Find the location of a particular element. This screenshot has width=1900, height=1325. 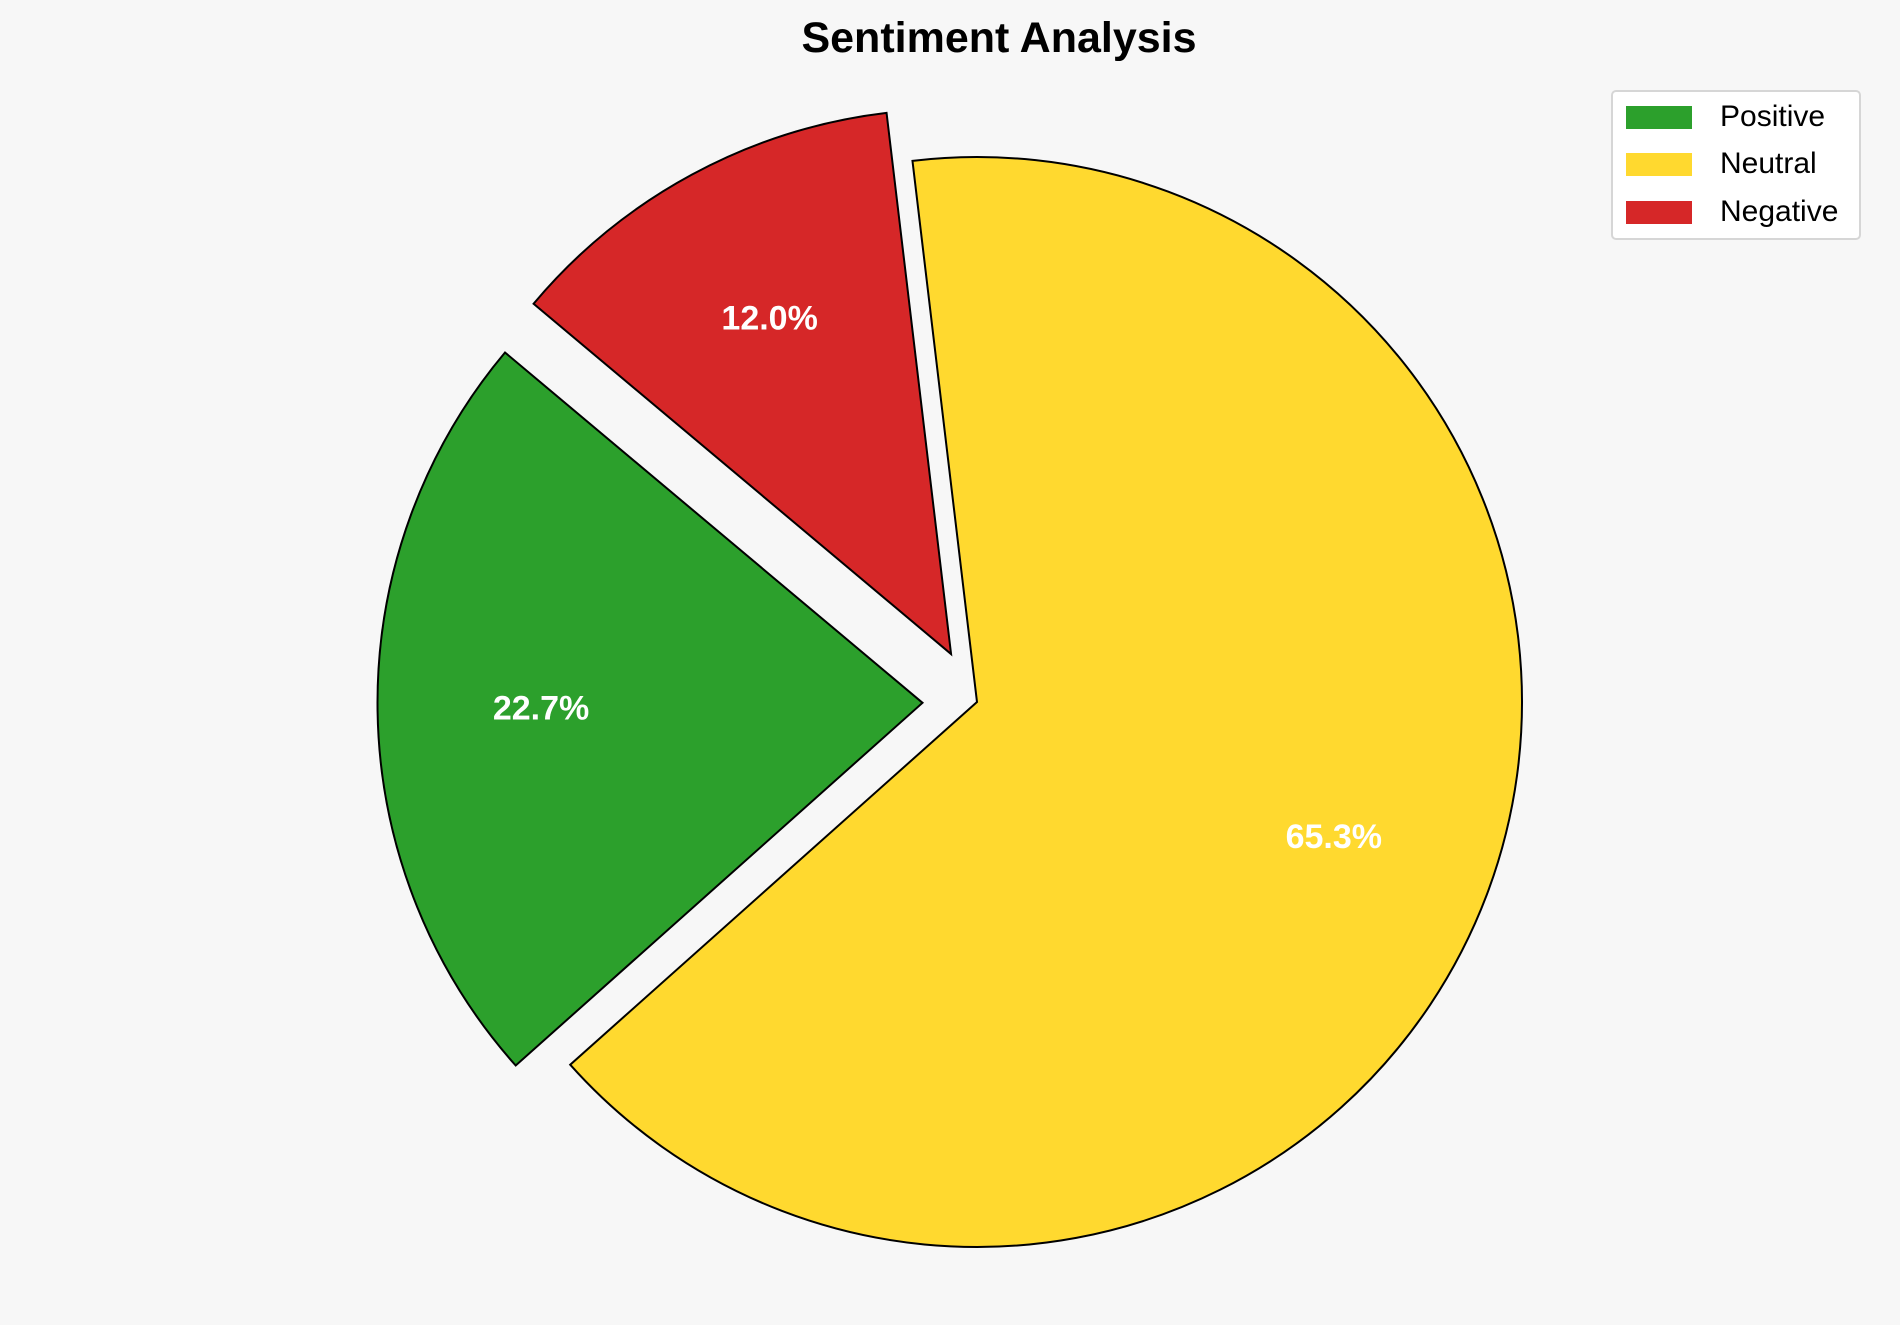

legend-item-neutral: Neutral is located at coordinates (1721, 163).